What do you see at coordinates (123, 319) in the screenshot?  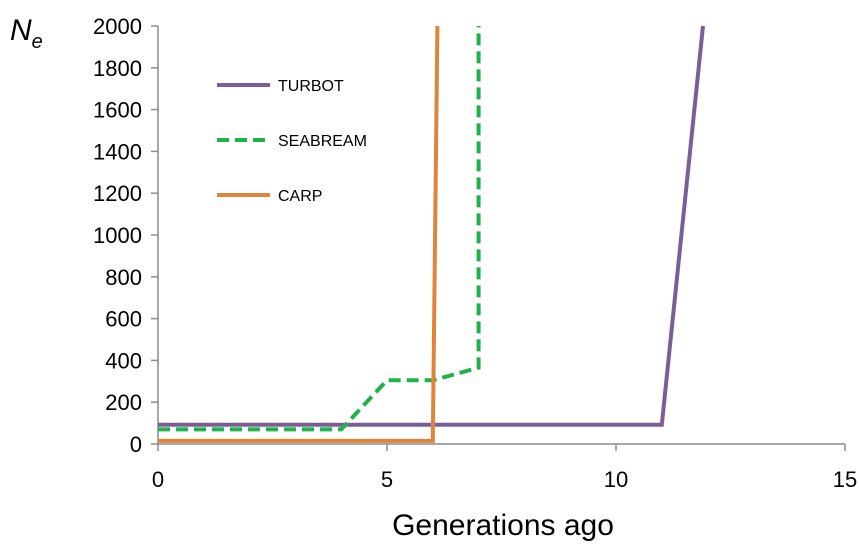 I see `y-tick-label: 600` at bounding box center [123, 319].